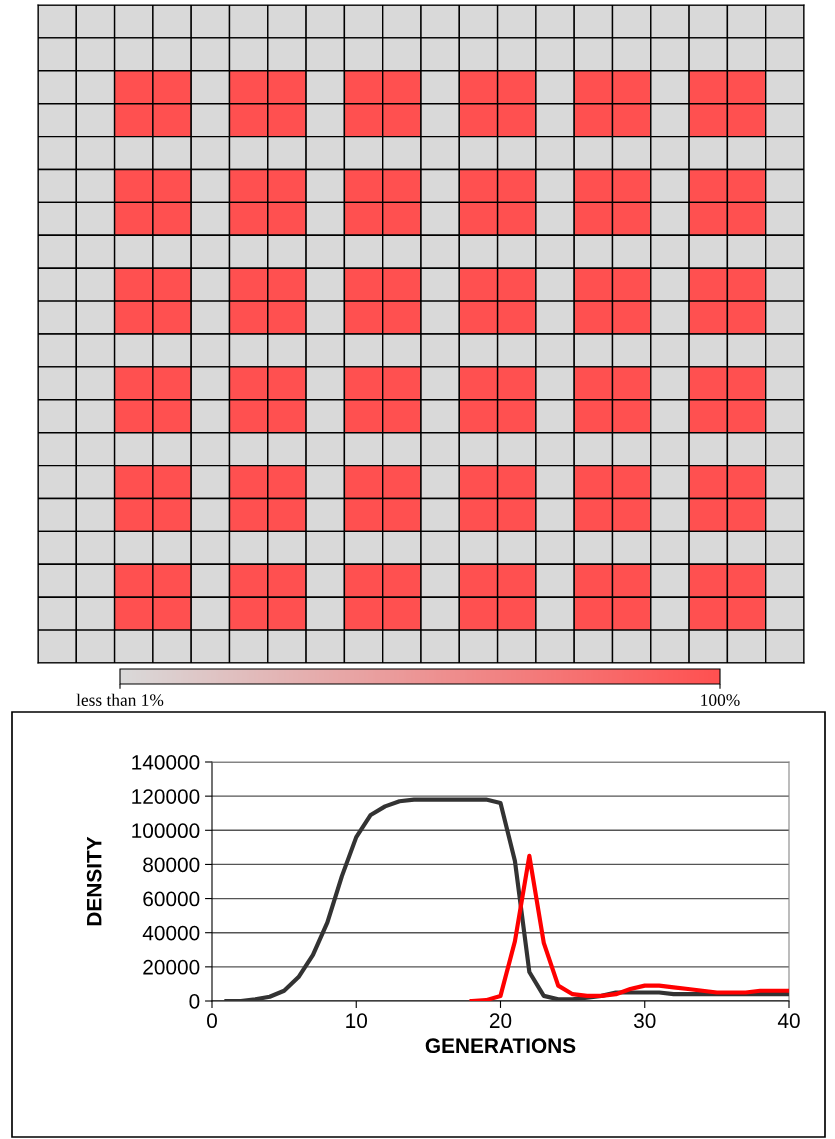 The image size is (835, 1139). Describe the element at coordinates (171, 899) in the screenshot. I see `y-tick-label: 60000` at that location.